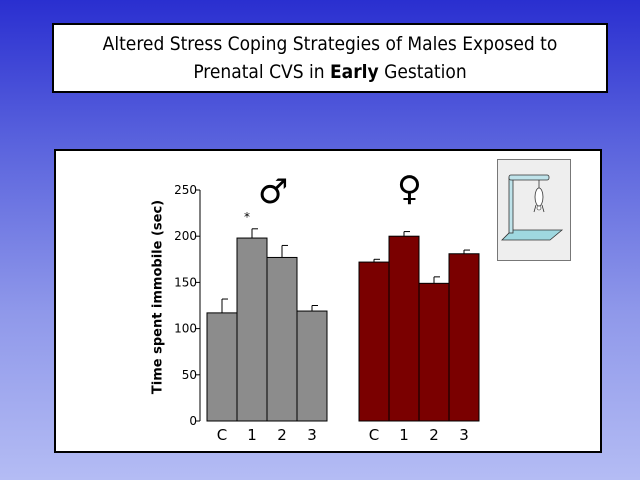  I want to click on y-tick-label: 200, so click(185, 236).